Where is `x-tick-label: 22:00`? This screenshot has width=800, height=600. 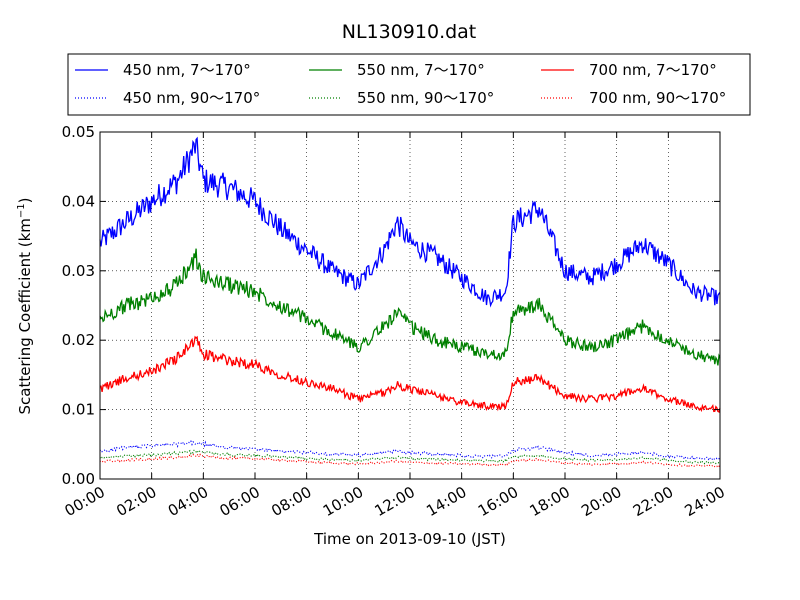
x-tick-label: 22:00 is located at coordinates (653, 501).